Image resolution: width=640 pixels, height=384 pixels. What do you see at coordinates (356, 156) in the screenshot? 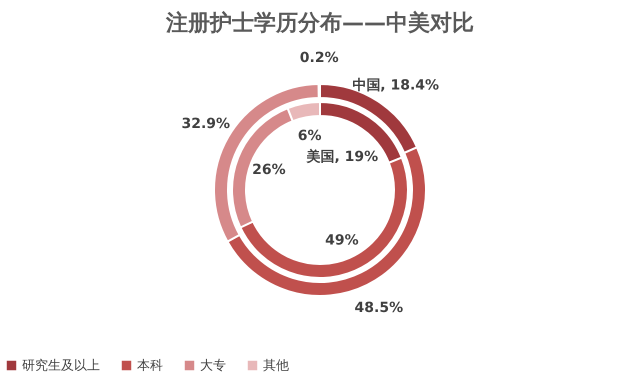
I see `data-label: , 19%` at bounding box center [356, 156].